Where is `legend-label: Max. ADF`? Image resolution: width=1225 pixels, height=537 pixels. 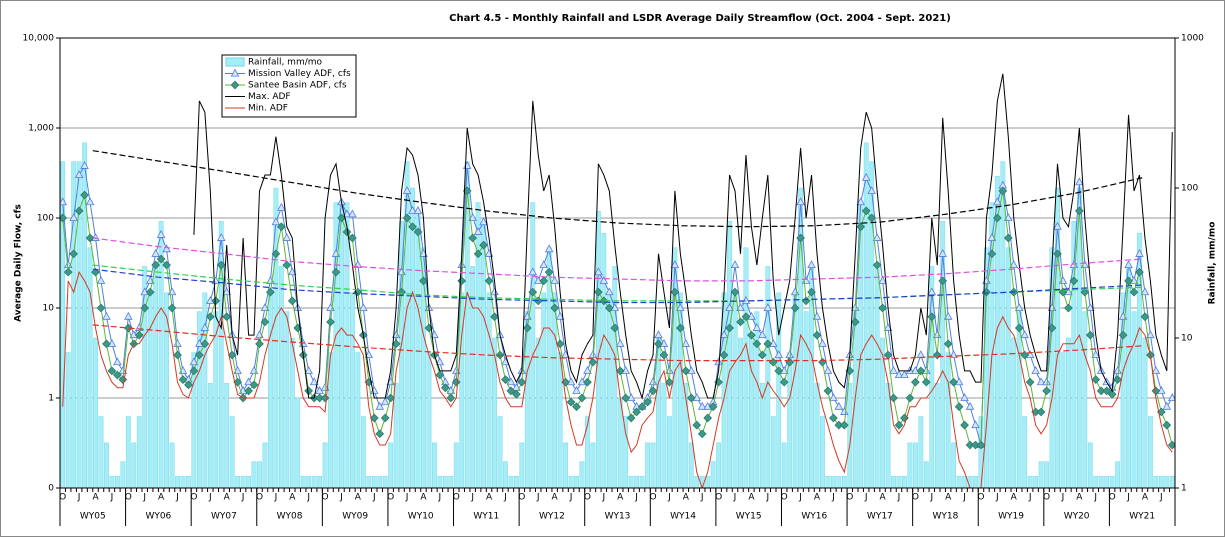 legend-label: Max. ADF is located at coordinates (269, 97).